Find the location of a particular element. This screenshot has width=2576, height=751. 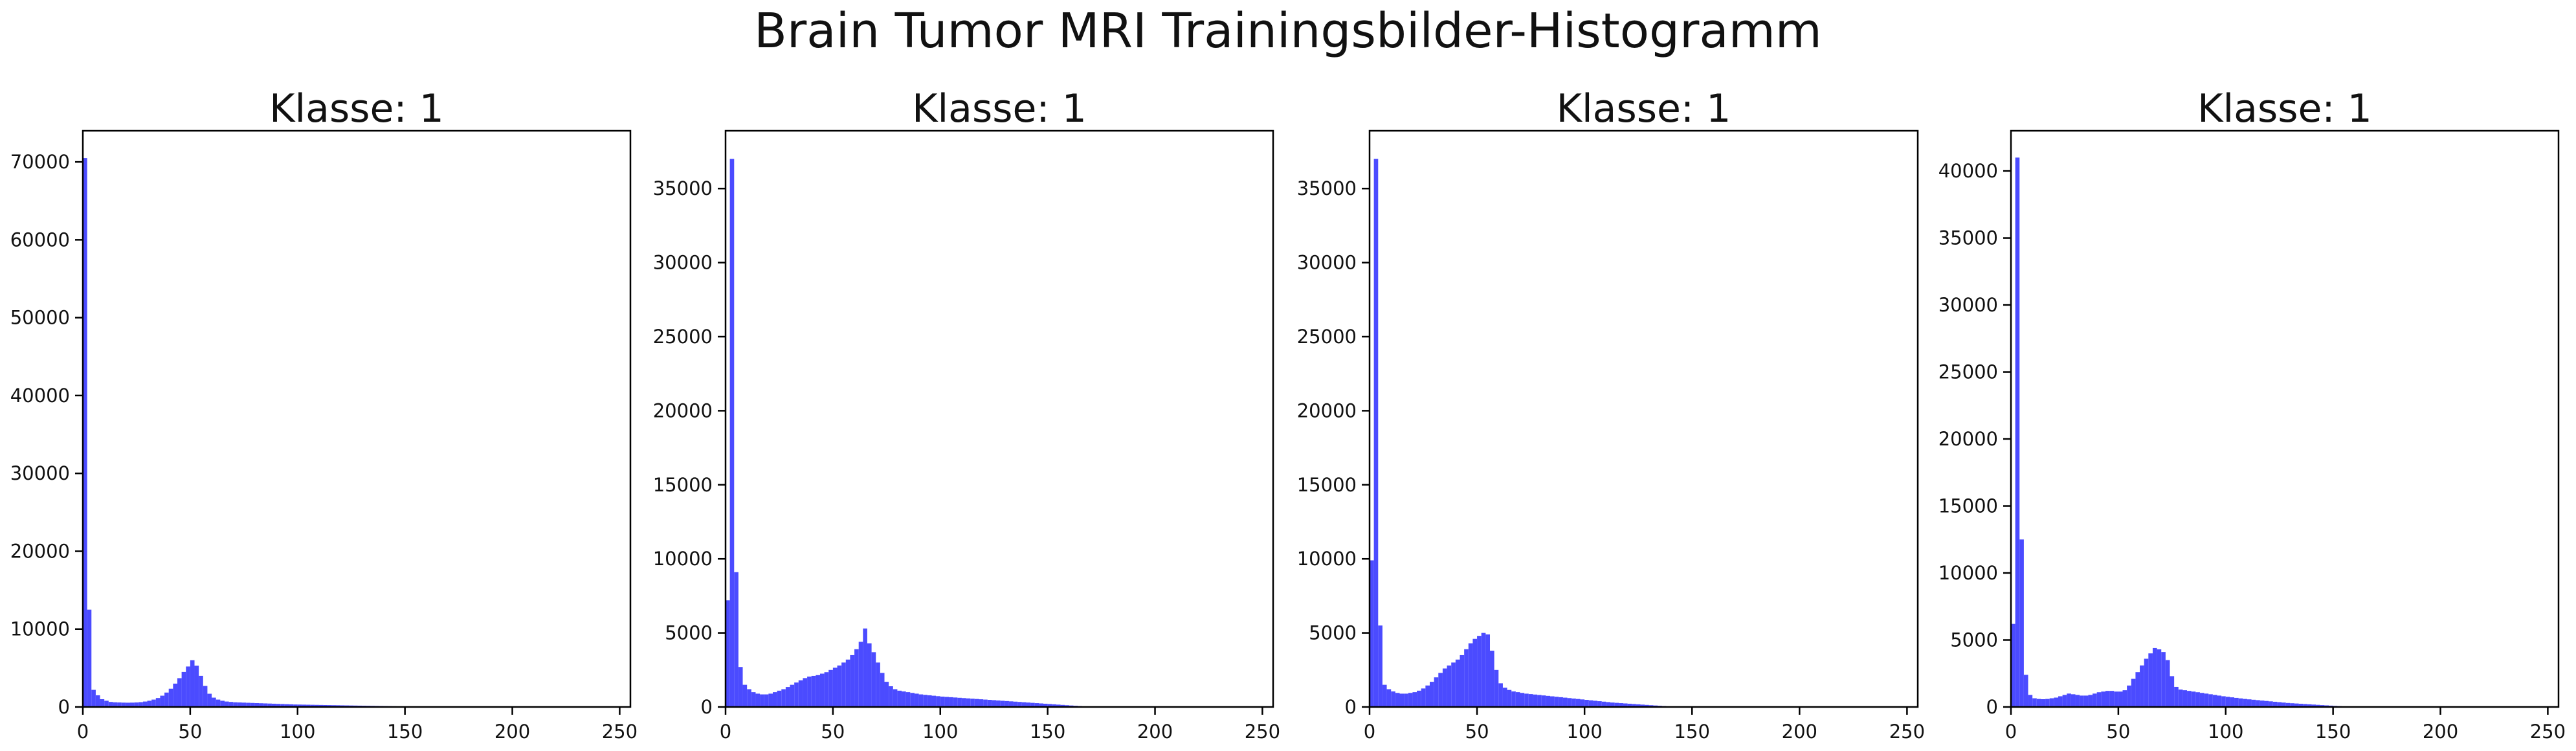

y-tick-label: 30000 is located at coordinates (1968, 305).